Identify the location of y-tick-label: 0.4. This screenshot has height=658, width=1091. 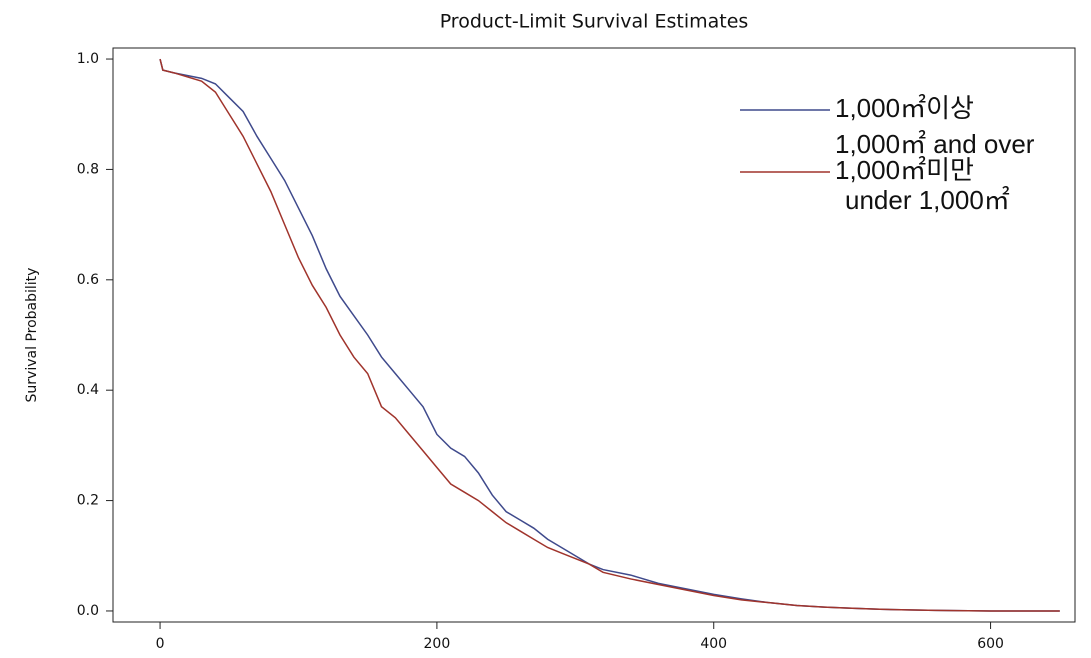
(88, 390).